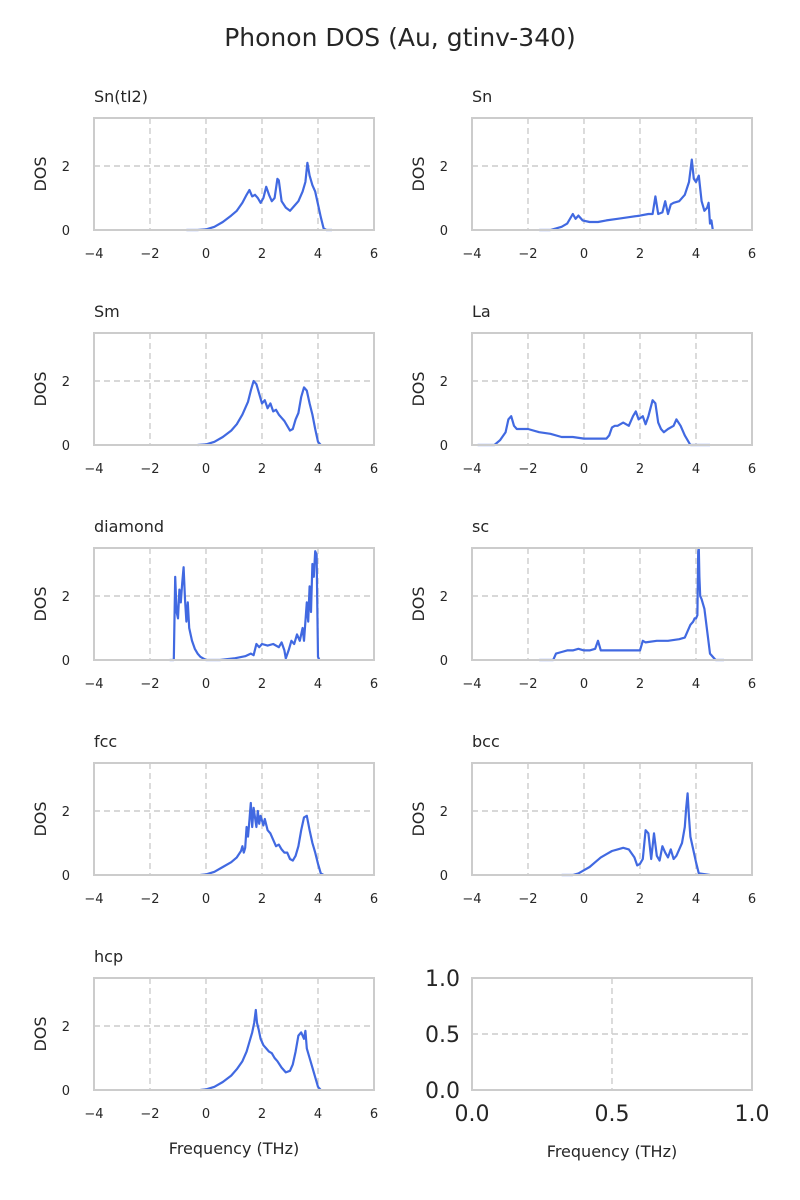 The image size is (800, 1200). Describe the element at coordinates (442, 1091) in the screenshot. I see `y-tick-label: 0.0` at that location.